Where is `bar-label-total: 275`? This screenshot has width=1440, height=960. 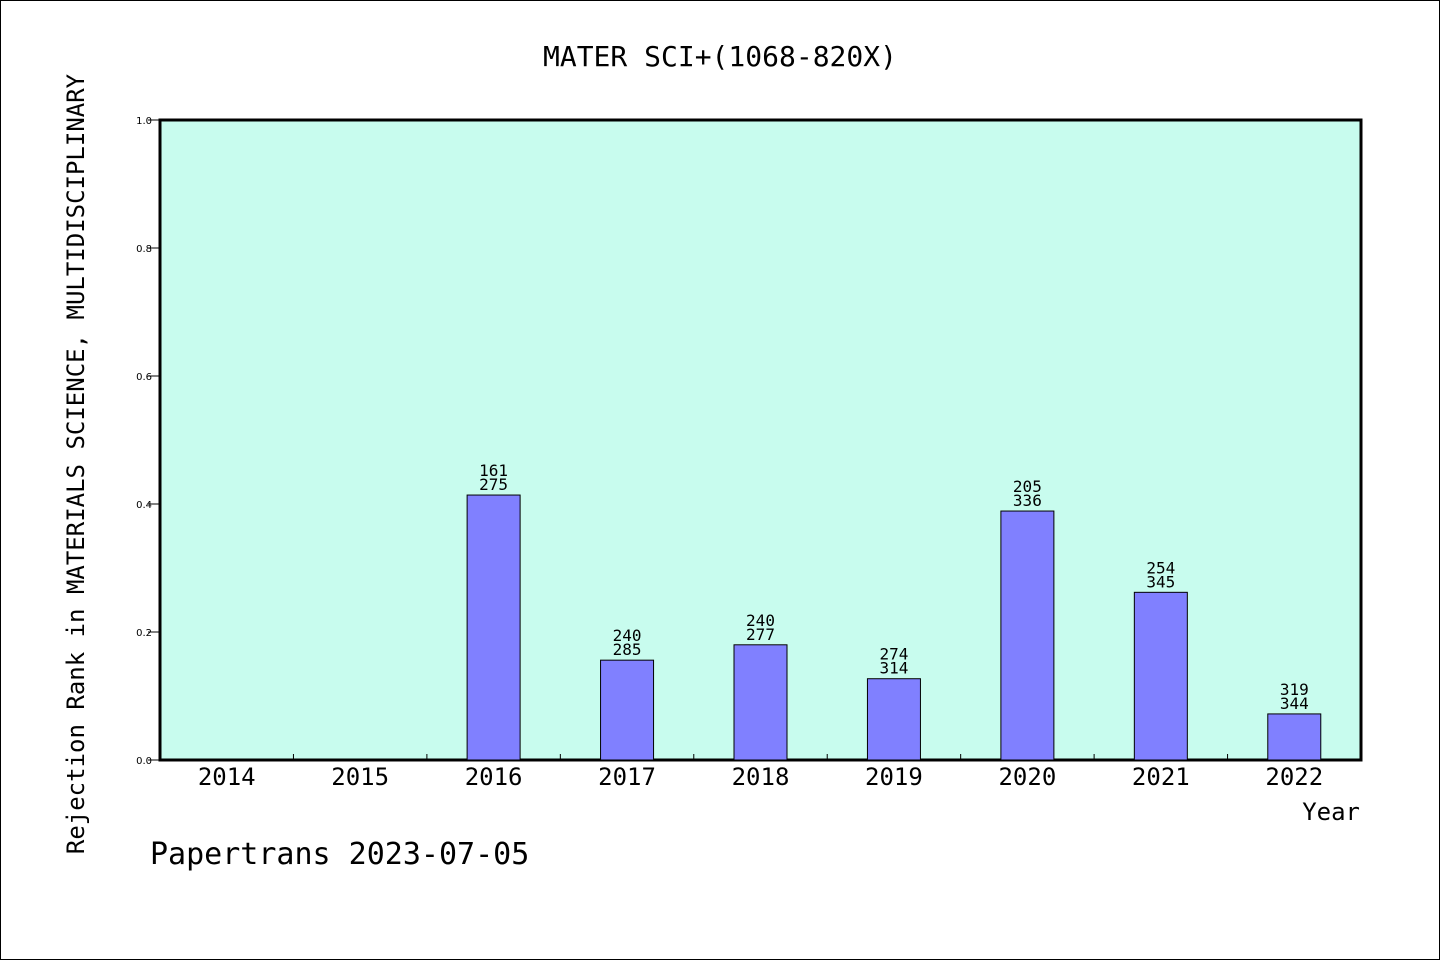
bar-label-total: 275 is located at coordinates (493, 484).